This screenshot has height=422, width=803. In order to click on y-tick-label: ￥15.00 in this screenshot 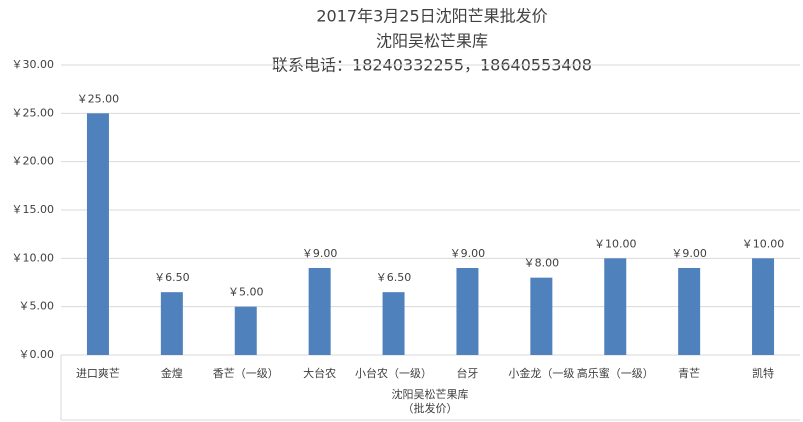, I will do `click(33, 209)`.